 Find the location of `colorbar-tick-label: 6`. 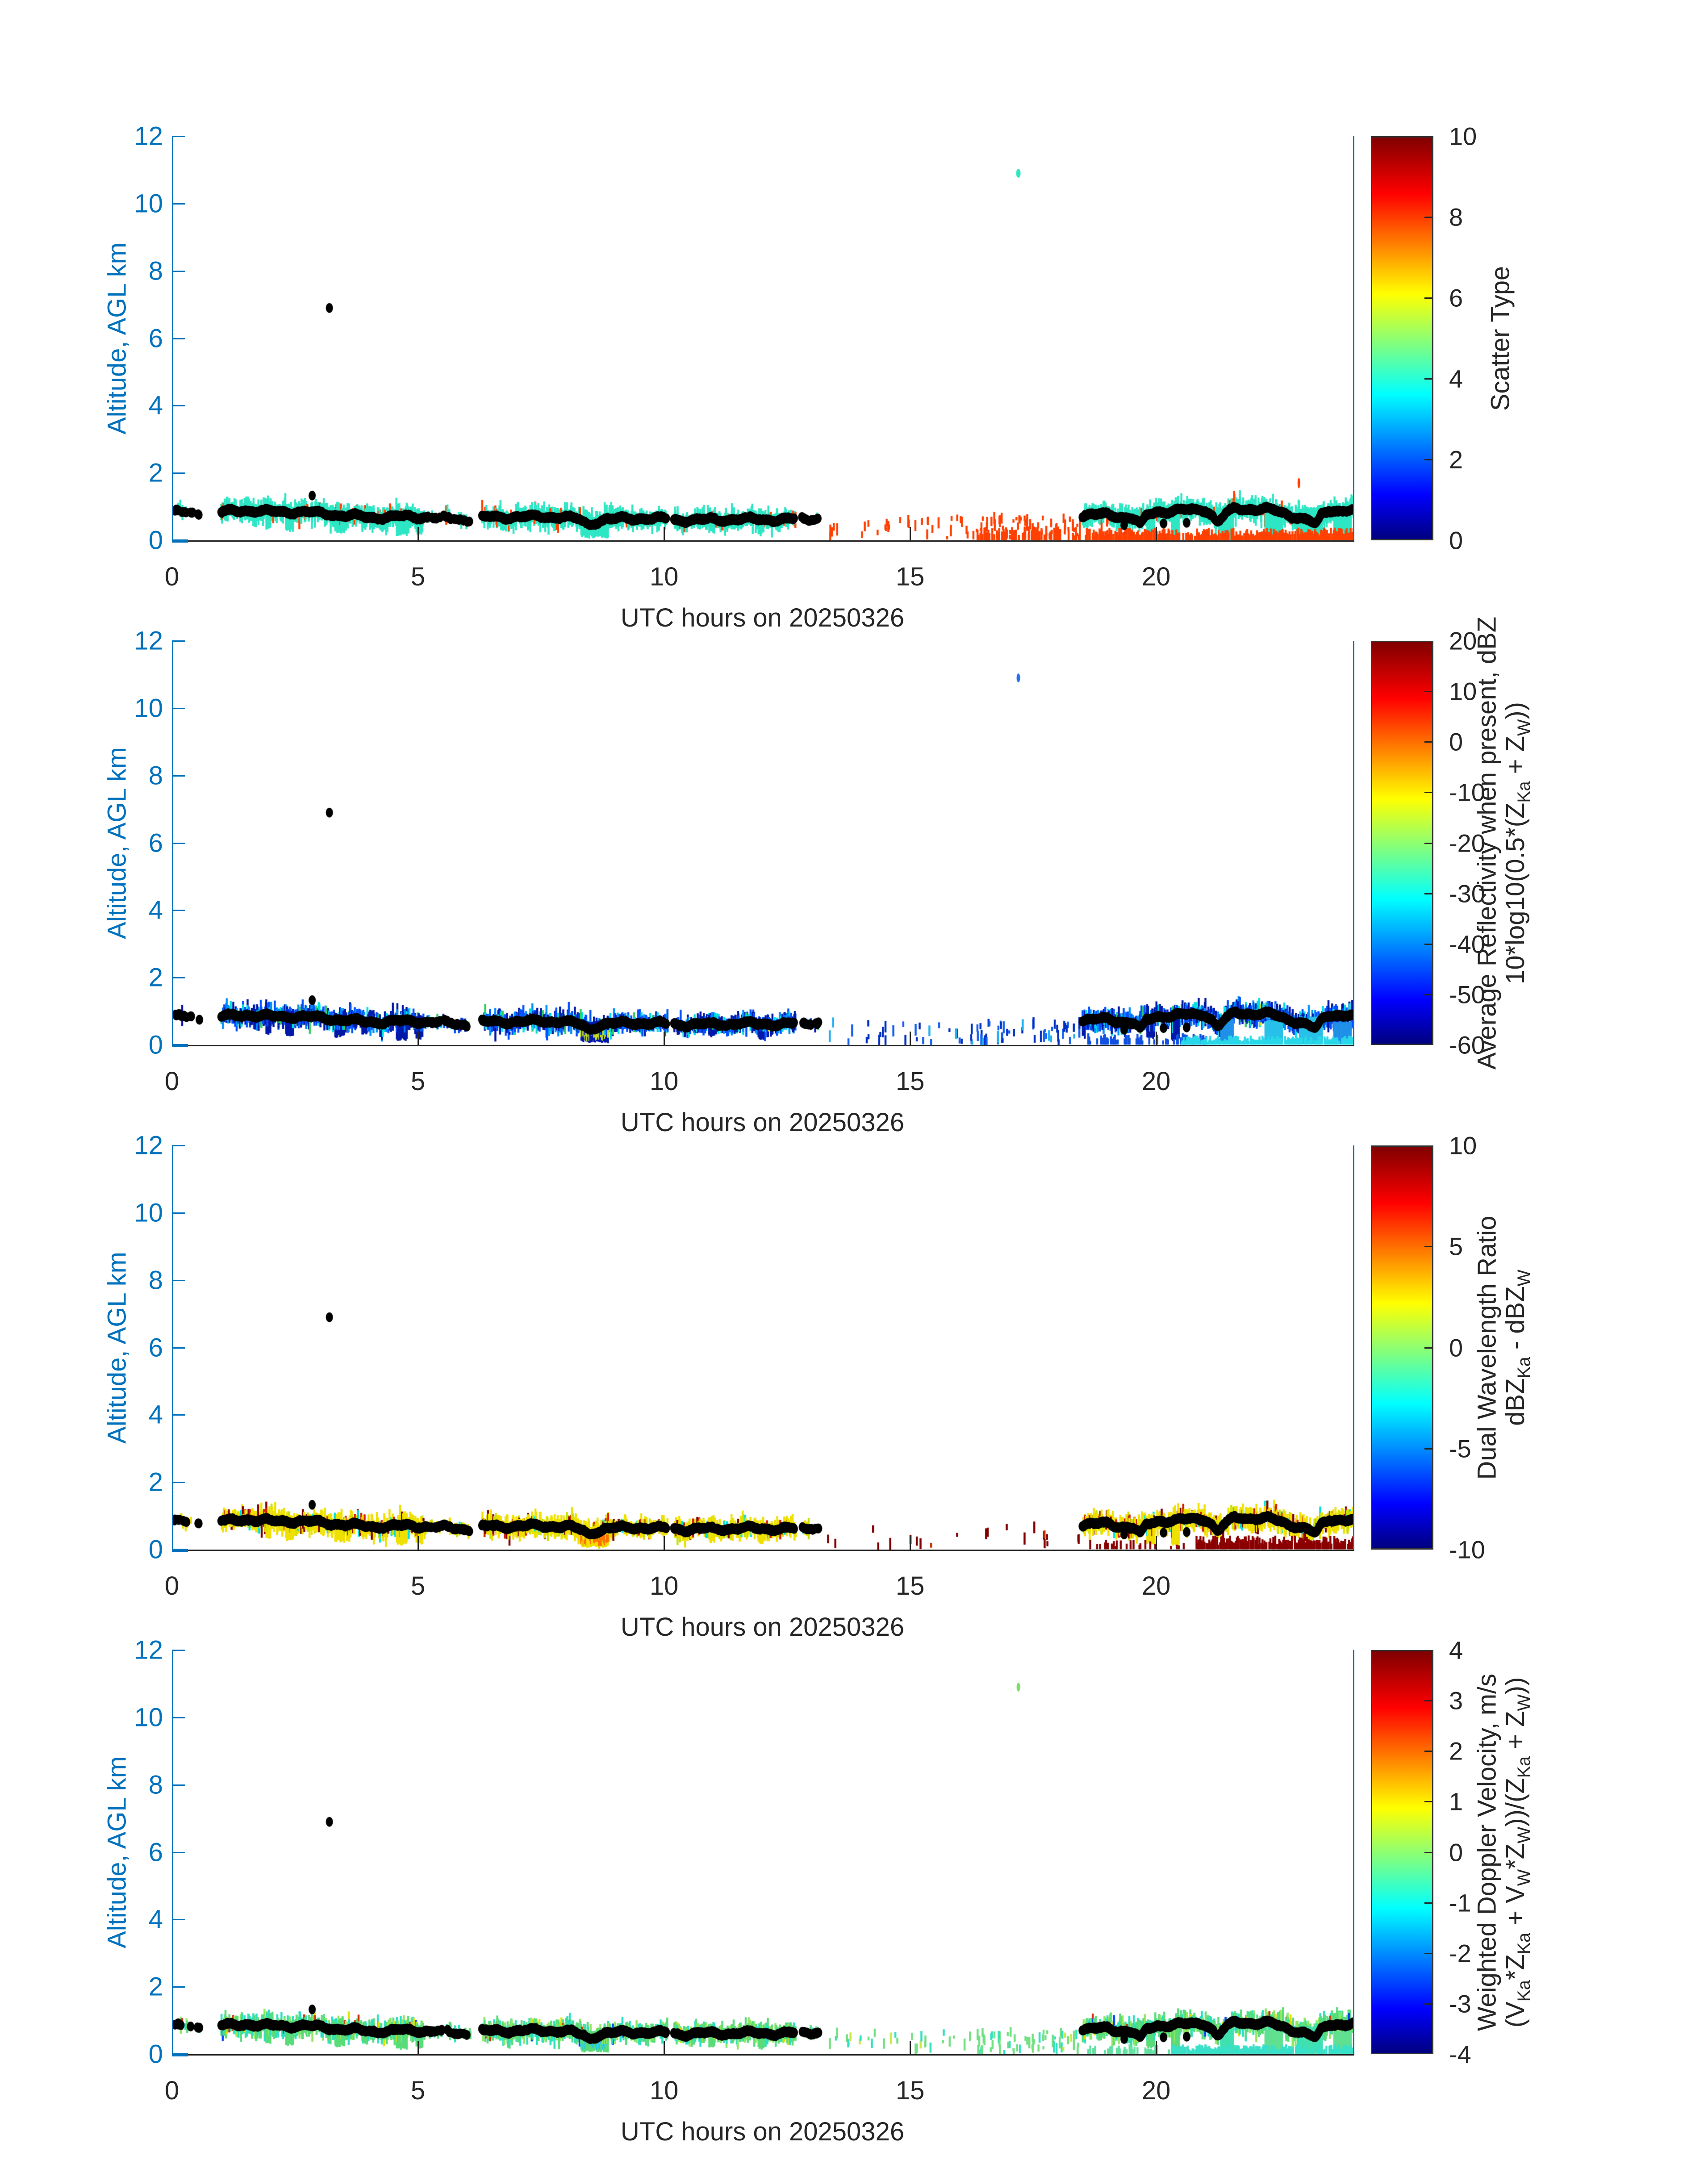

colorbar-tick-label: 6 is located at coordinates (1456, 298).